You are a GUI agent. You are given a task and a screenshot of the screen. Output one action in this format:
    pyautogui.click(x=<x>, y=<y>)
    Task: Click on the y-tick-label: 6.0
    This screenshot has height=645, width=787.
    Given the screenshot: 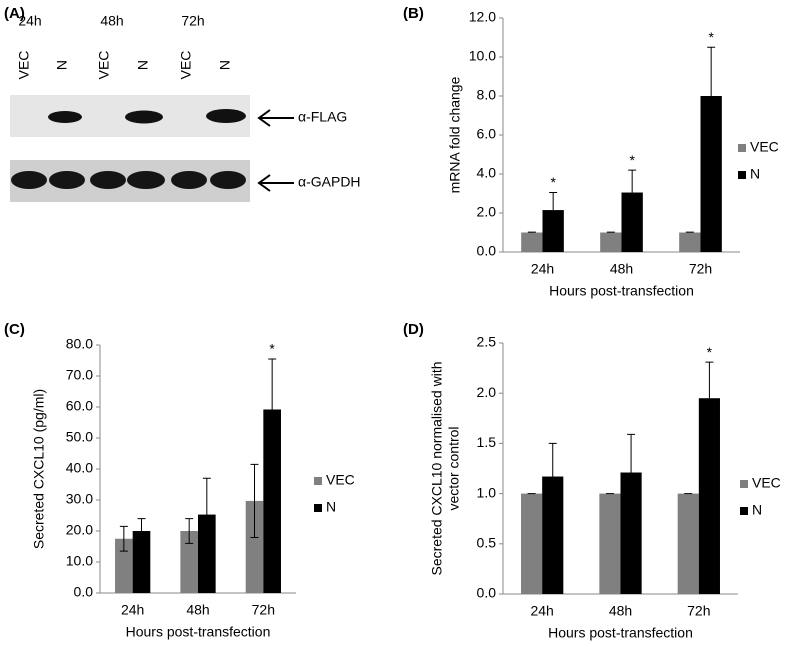 What is the action you would take?
    pyautogui.click(x=487, y=134)
    